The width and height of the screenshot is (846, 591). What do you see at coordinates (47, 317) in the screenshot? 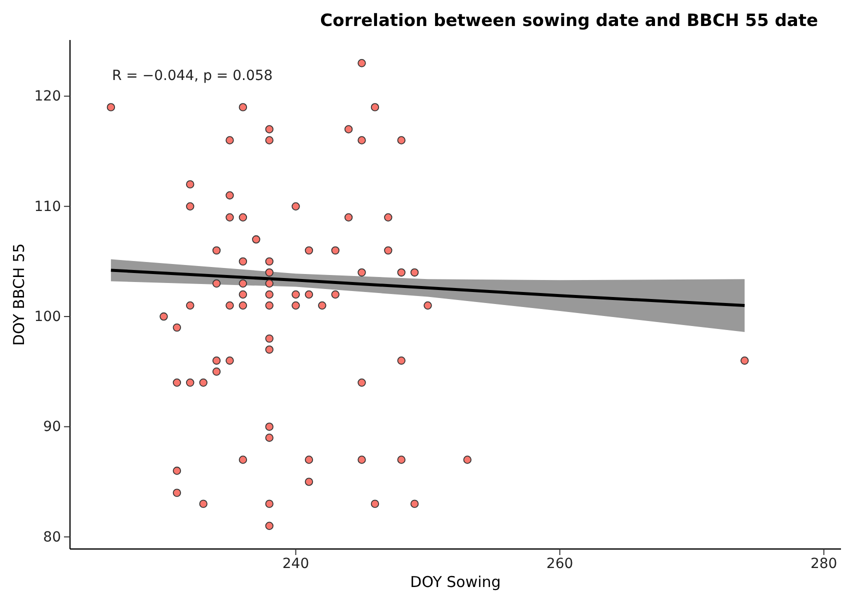
I see `y-tick-label: 100` at bounding box center [47, 317].